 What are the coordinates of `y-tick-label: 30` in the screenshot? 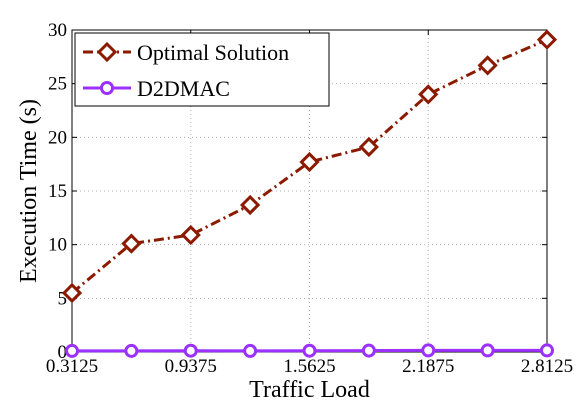 It's located at (57, 30).